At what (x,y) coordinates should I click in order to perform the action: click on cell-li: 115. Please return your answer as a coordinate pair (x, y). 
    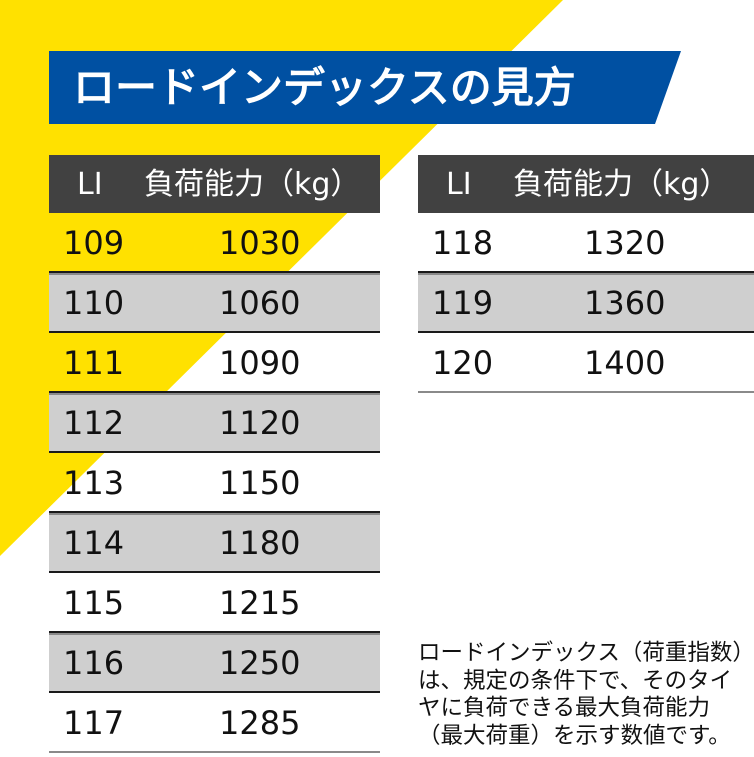
    Looking at the image, I should click on (94, 603).